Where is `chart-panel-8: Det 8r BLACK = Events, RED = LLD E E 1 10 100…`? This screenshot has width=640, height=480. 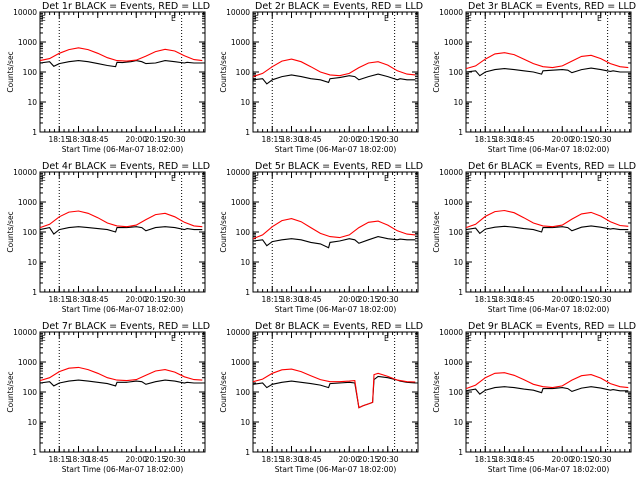 chart-panel-8: Det 8r BLACK = Events, RED = LLD E E 1 10 100… is located at coordinates (321, 397).